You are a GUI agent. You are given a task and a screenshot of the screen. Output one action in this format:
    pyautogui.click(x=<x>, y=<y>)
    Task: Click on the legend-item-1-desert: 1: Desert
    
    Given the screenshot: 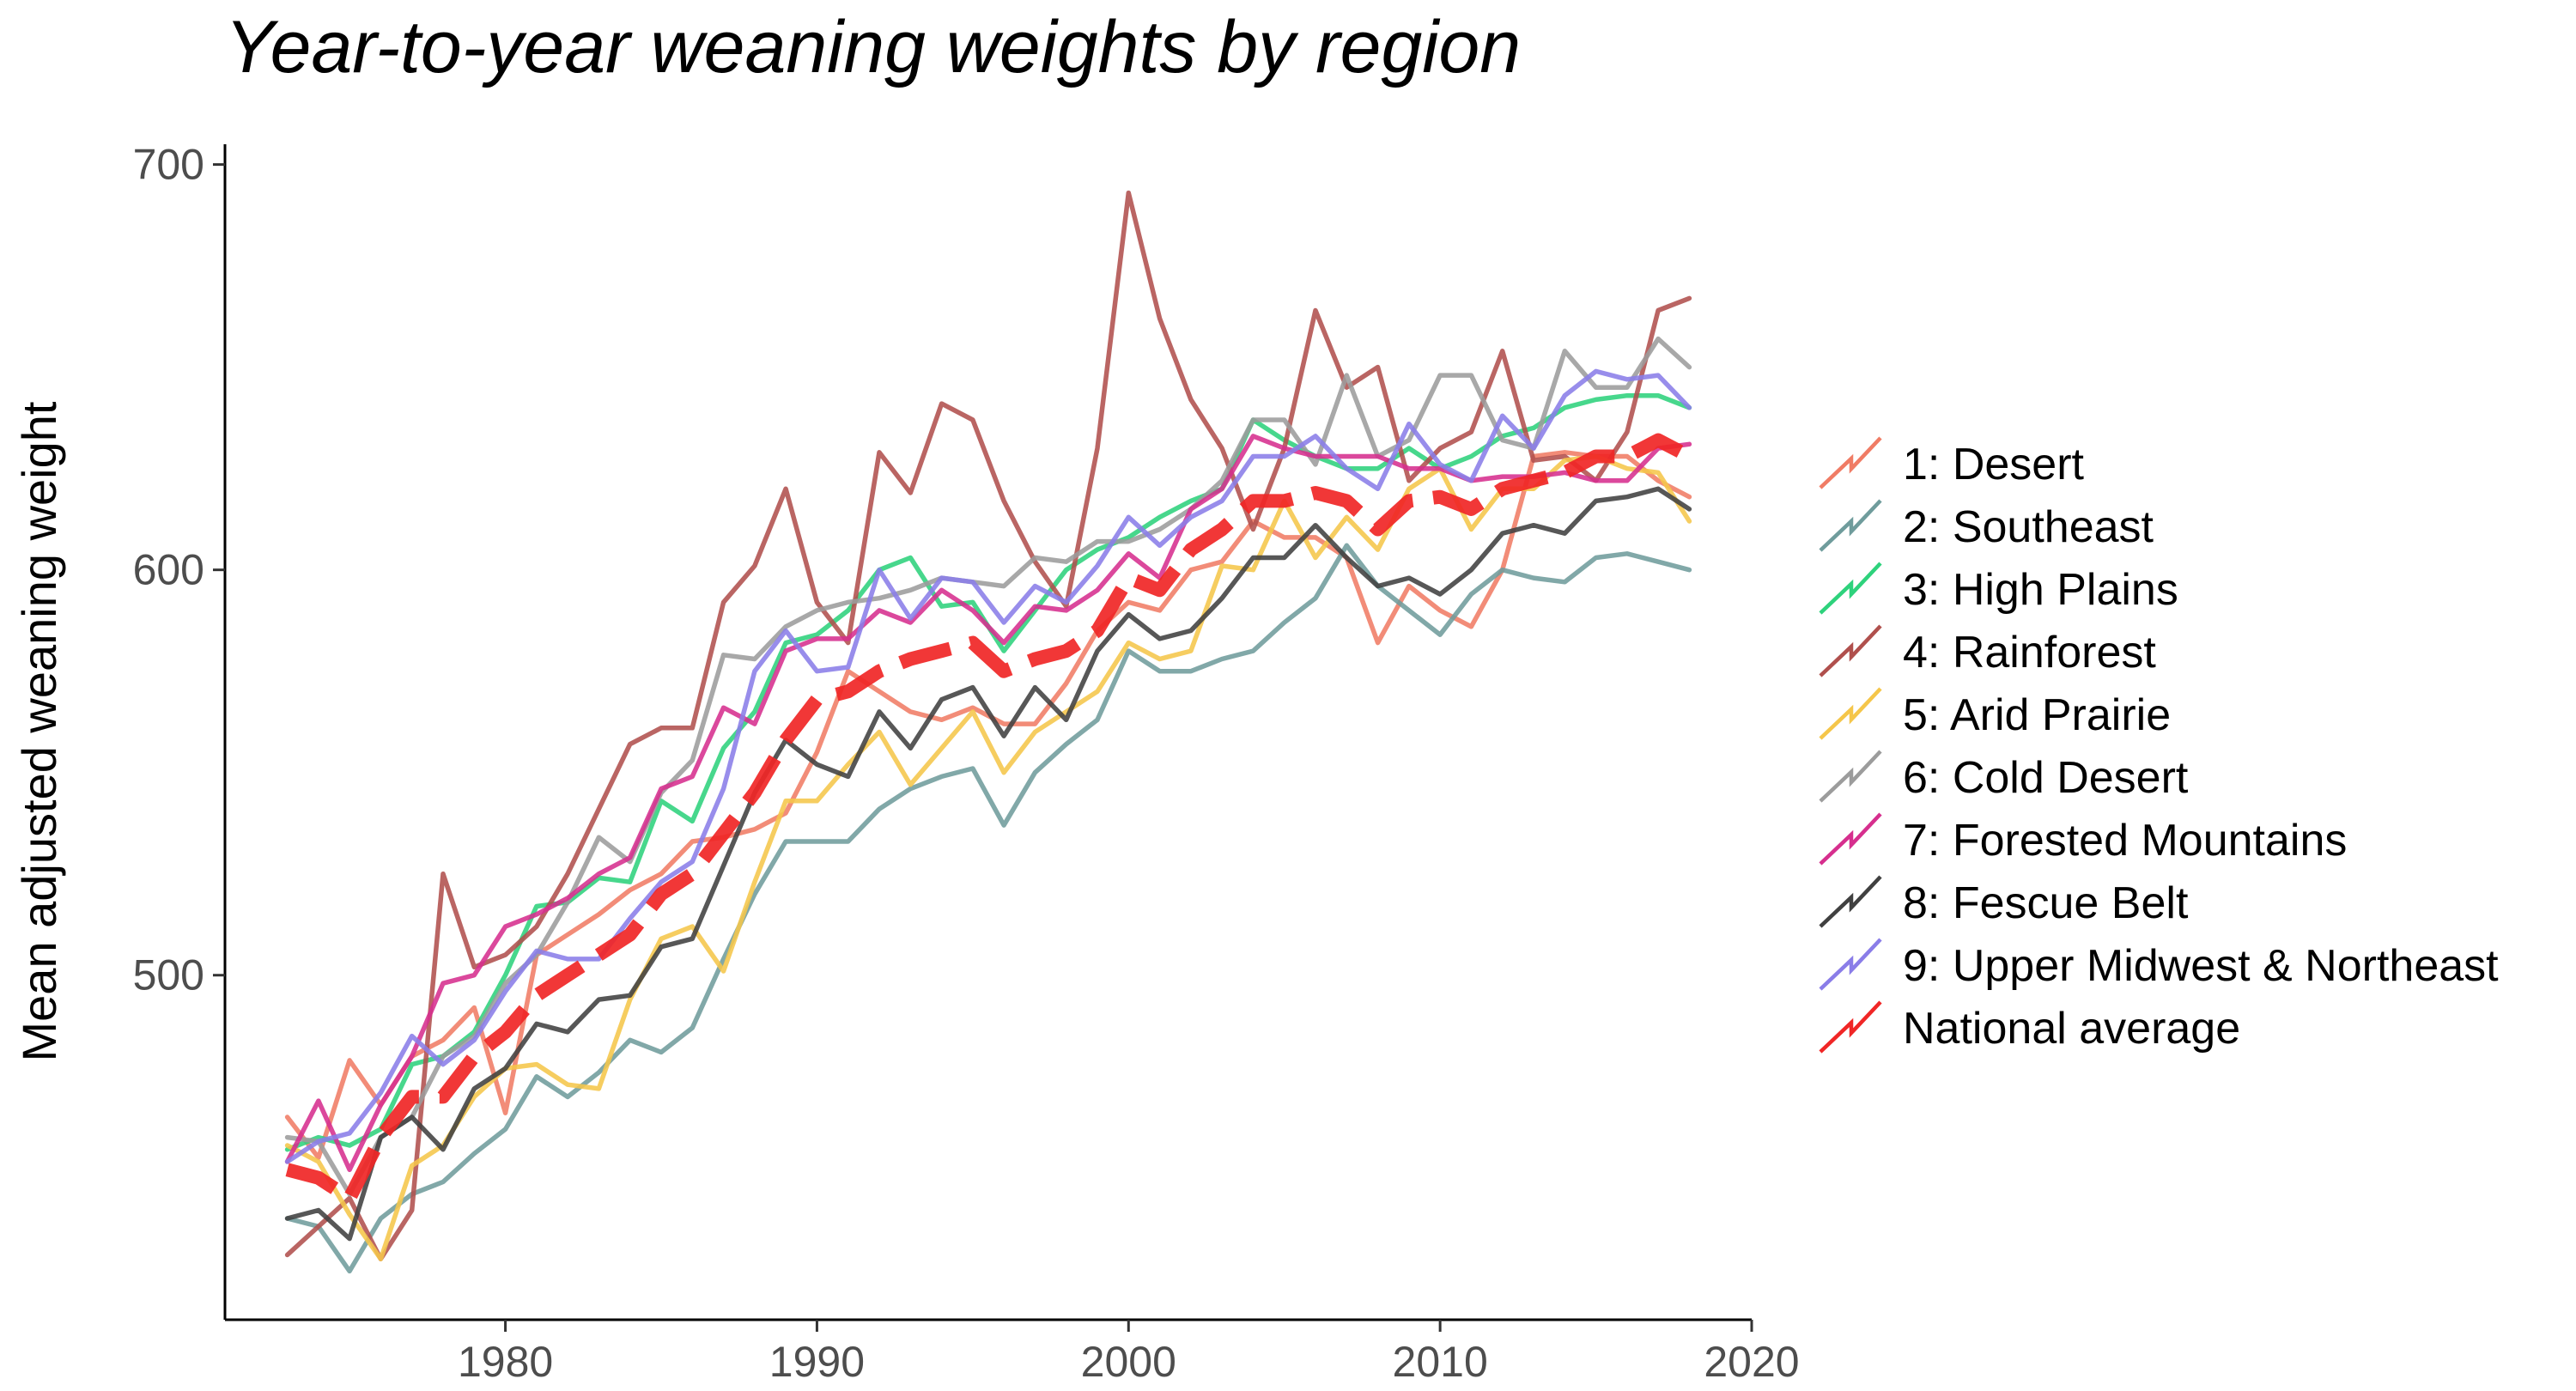 What is the action you would take?
    pyautogui.click(x=1952, y=462)
    